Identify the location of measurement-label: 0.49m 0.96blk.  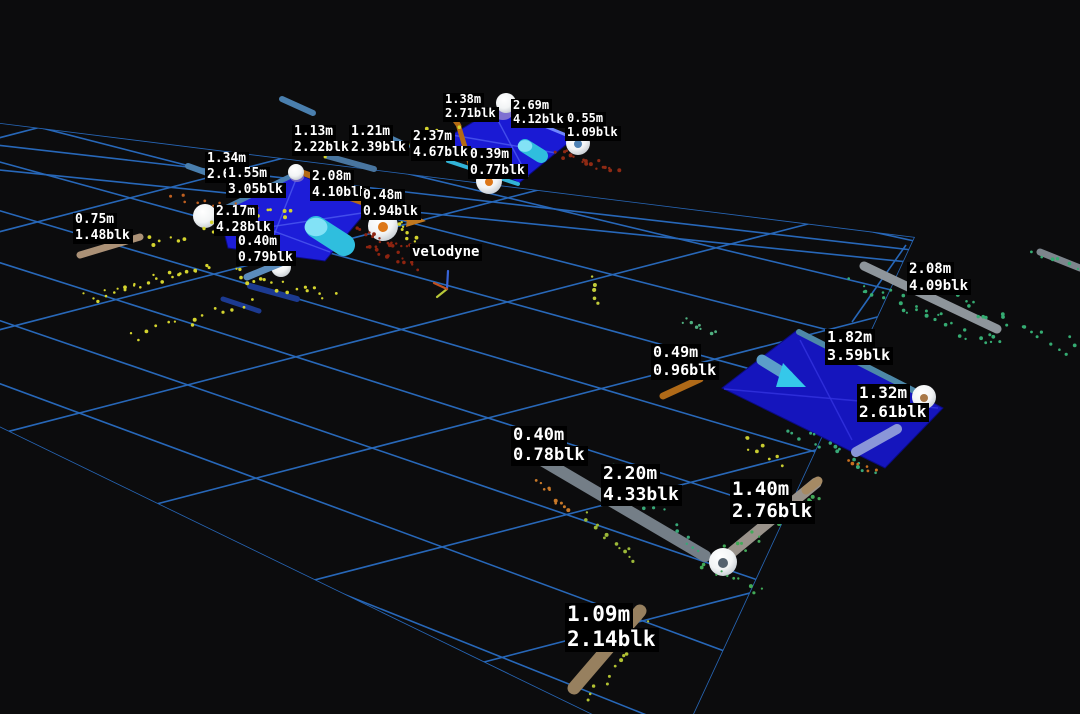
(685, 362).